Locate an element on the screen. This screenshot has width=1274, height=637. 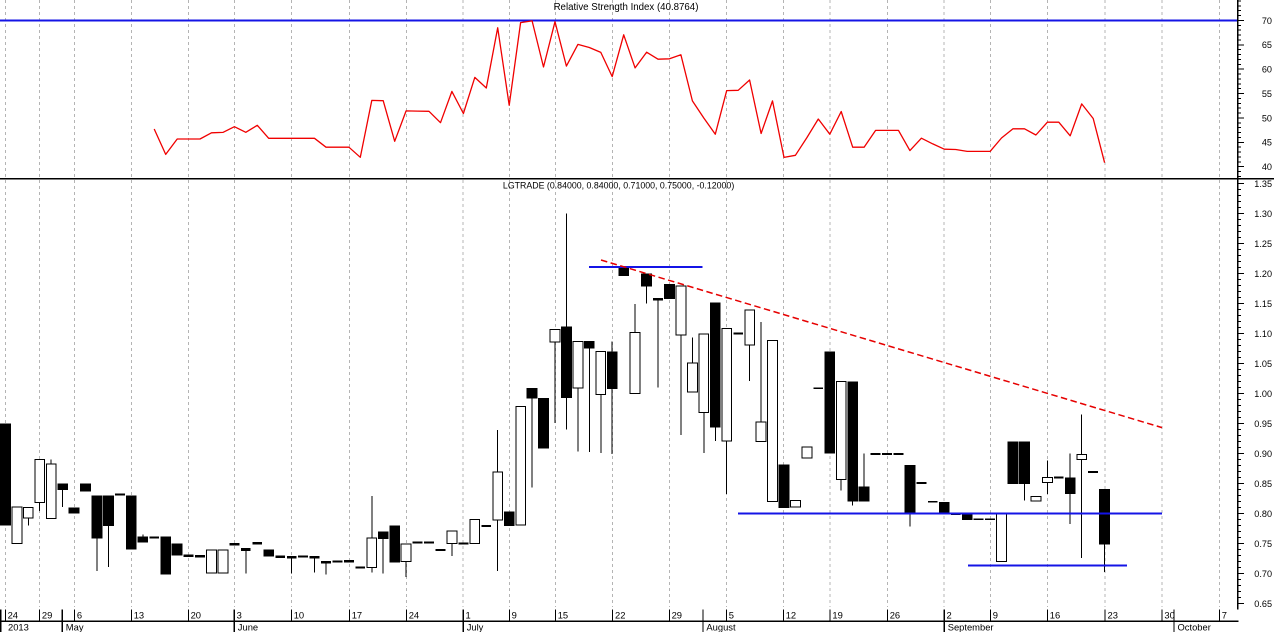
svg-text: 22 is located at coordinates (620, 615).